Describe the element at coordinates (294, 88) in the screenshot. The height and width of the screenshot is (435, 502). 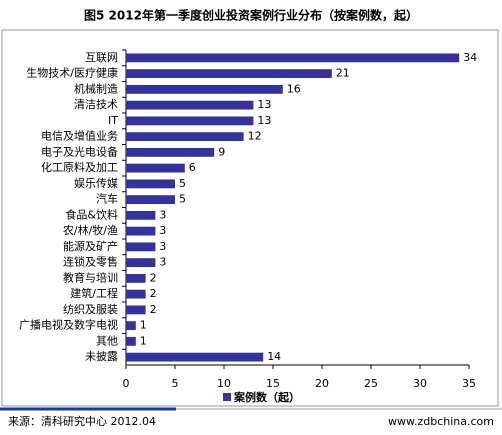
I see `value-label: 16` at that location.